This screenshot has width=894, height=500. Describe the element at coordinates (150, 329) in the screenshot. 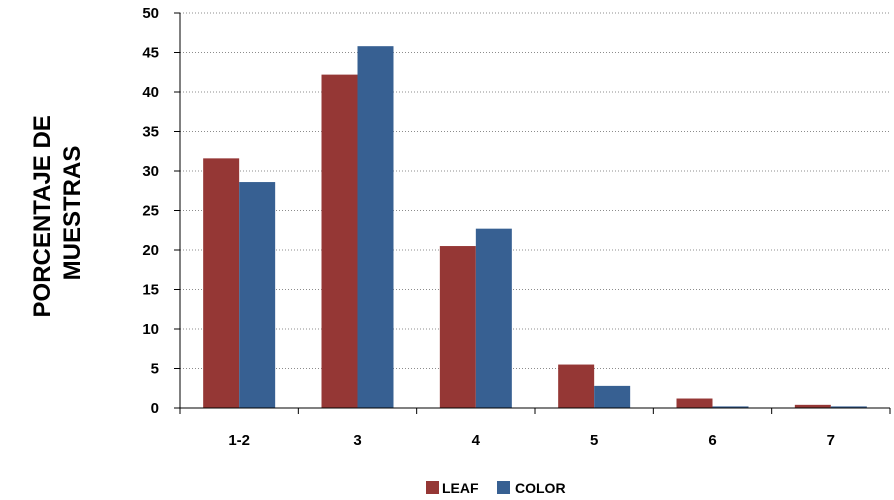

I see `y-tick-label-10: 10` at that location.